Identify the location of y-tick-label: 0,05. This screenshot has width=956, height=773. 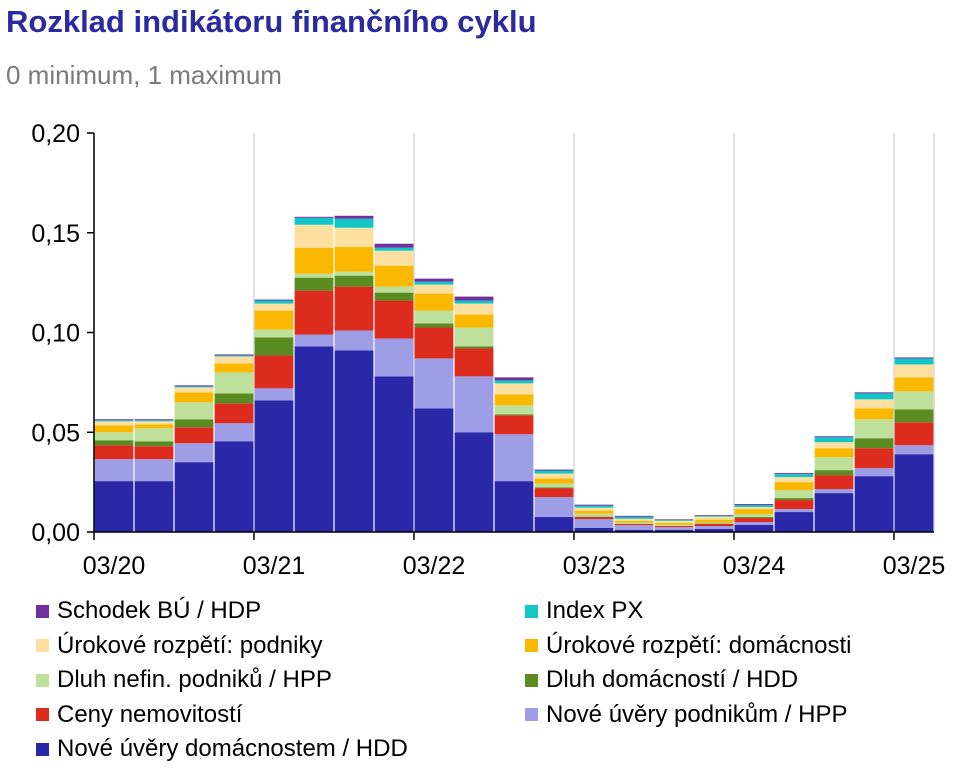
(55, 433).